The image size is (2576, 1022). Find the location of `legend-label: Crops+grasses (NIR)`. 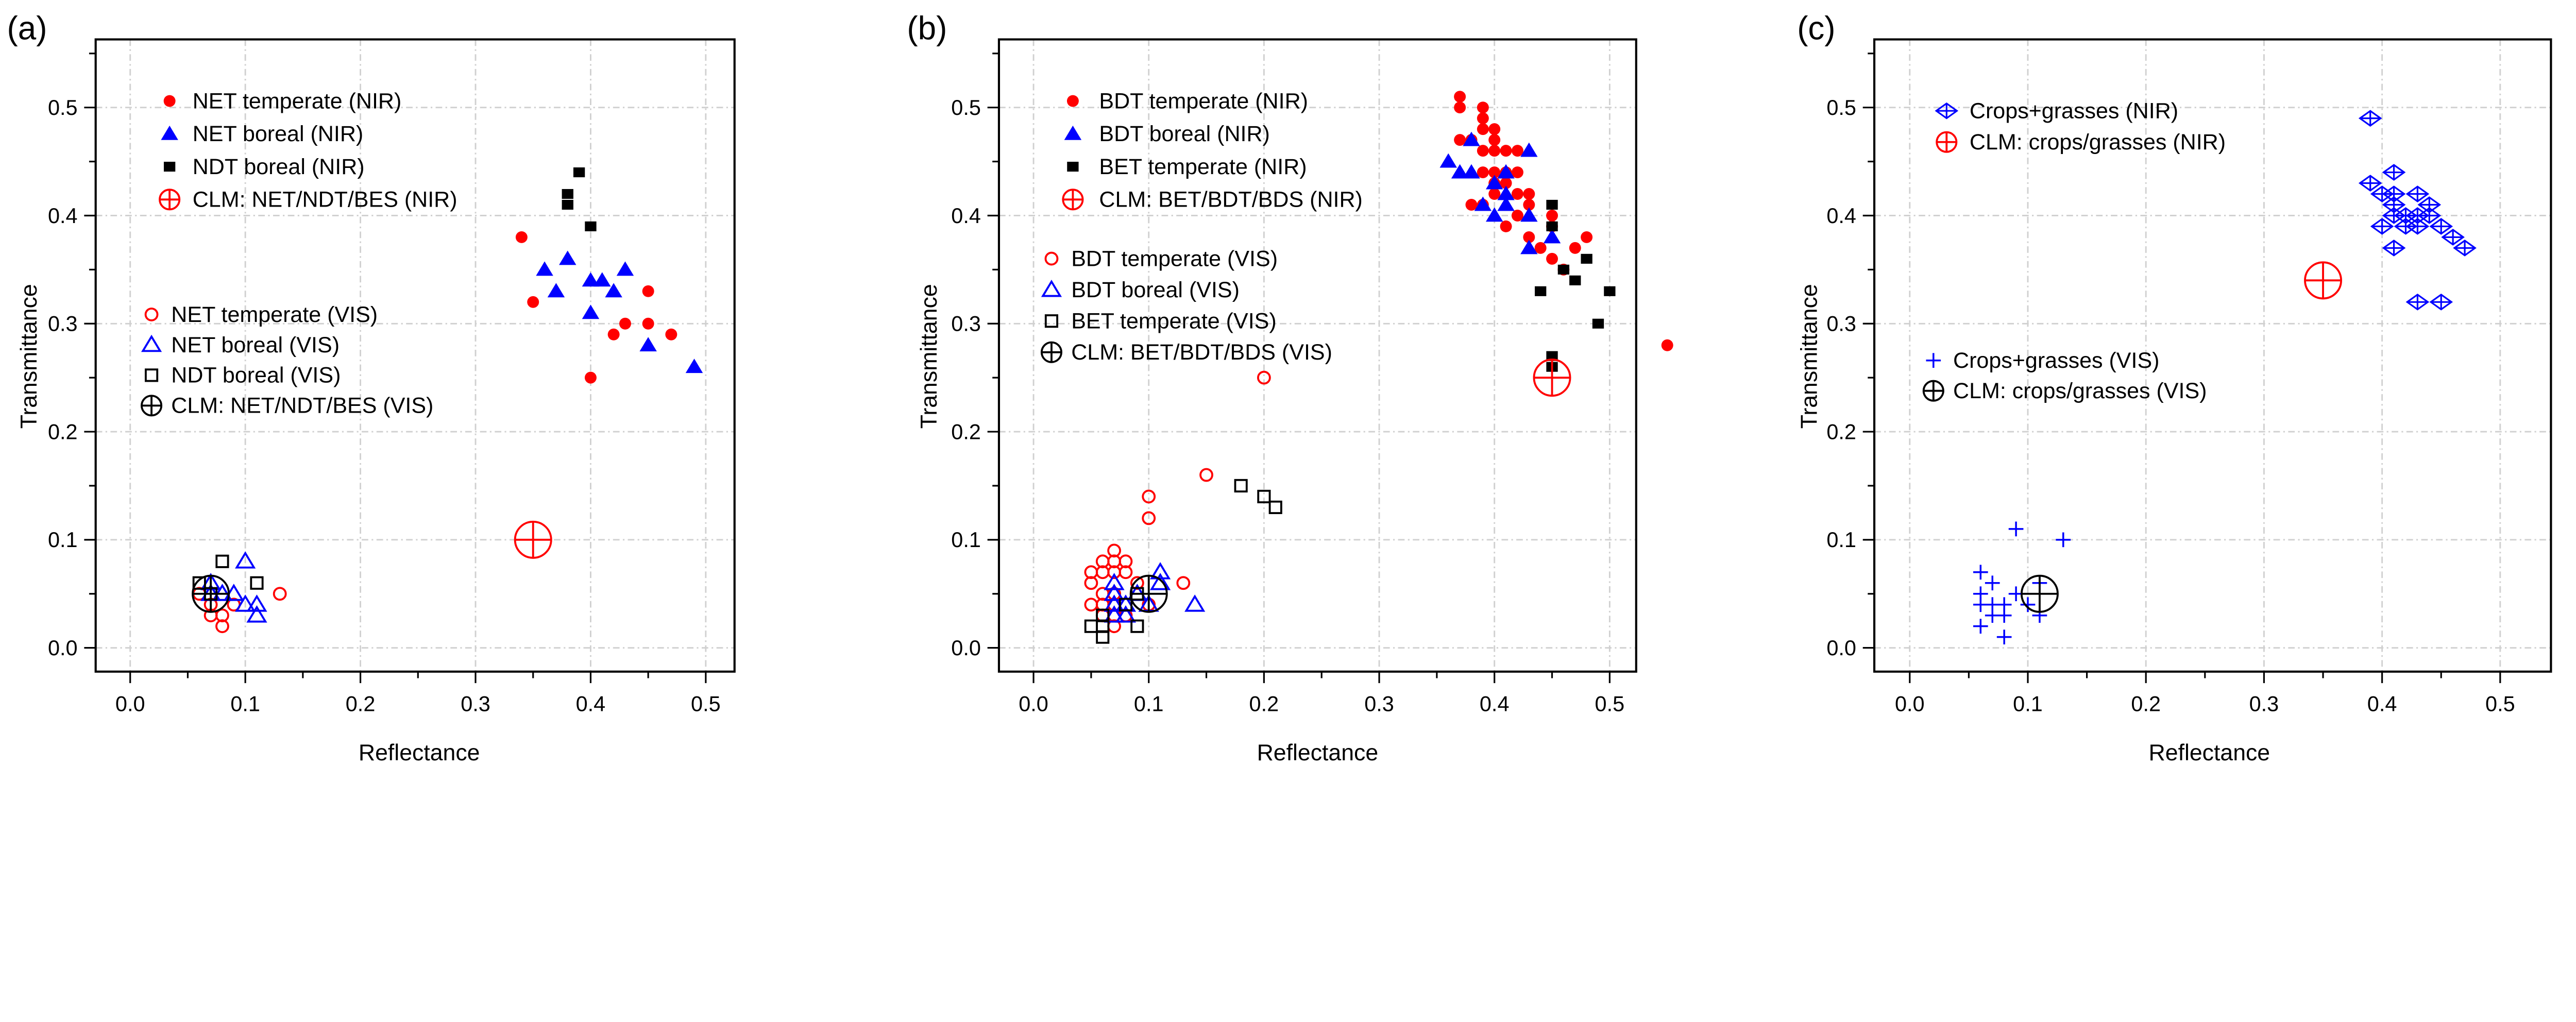

legend-label: Crops+grasses (NIR) is located at coordinates (2074, 111).